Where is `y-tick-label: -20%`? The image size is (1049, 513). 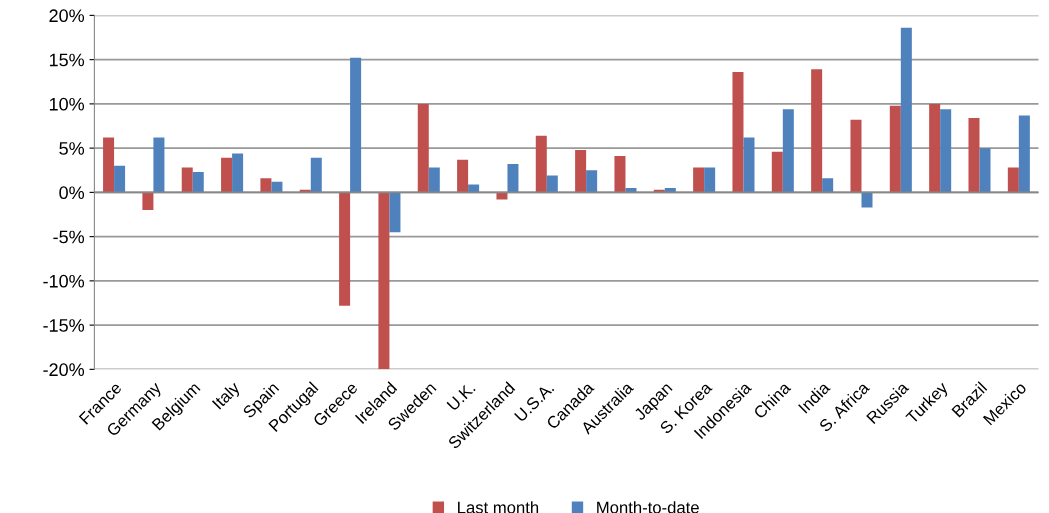 y-tick-label: -20% is located at coordinates (64, 370).